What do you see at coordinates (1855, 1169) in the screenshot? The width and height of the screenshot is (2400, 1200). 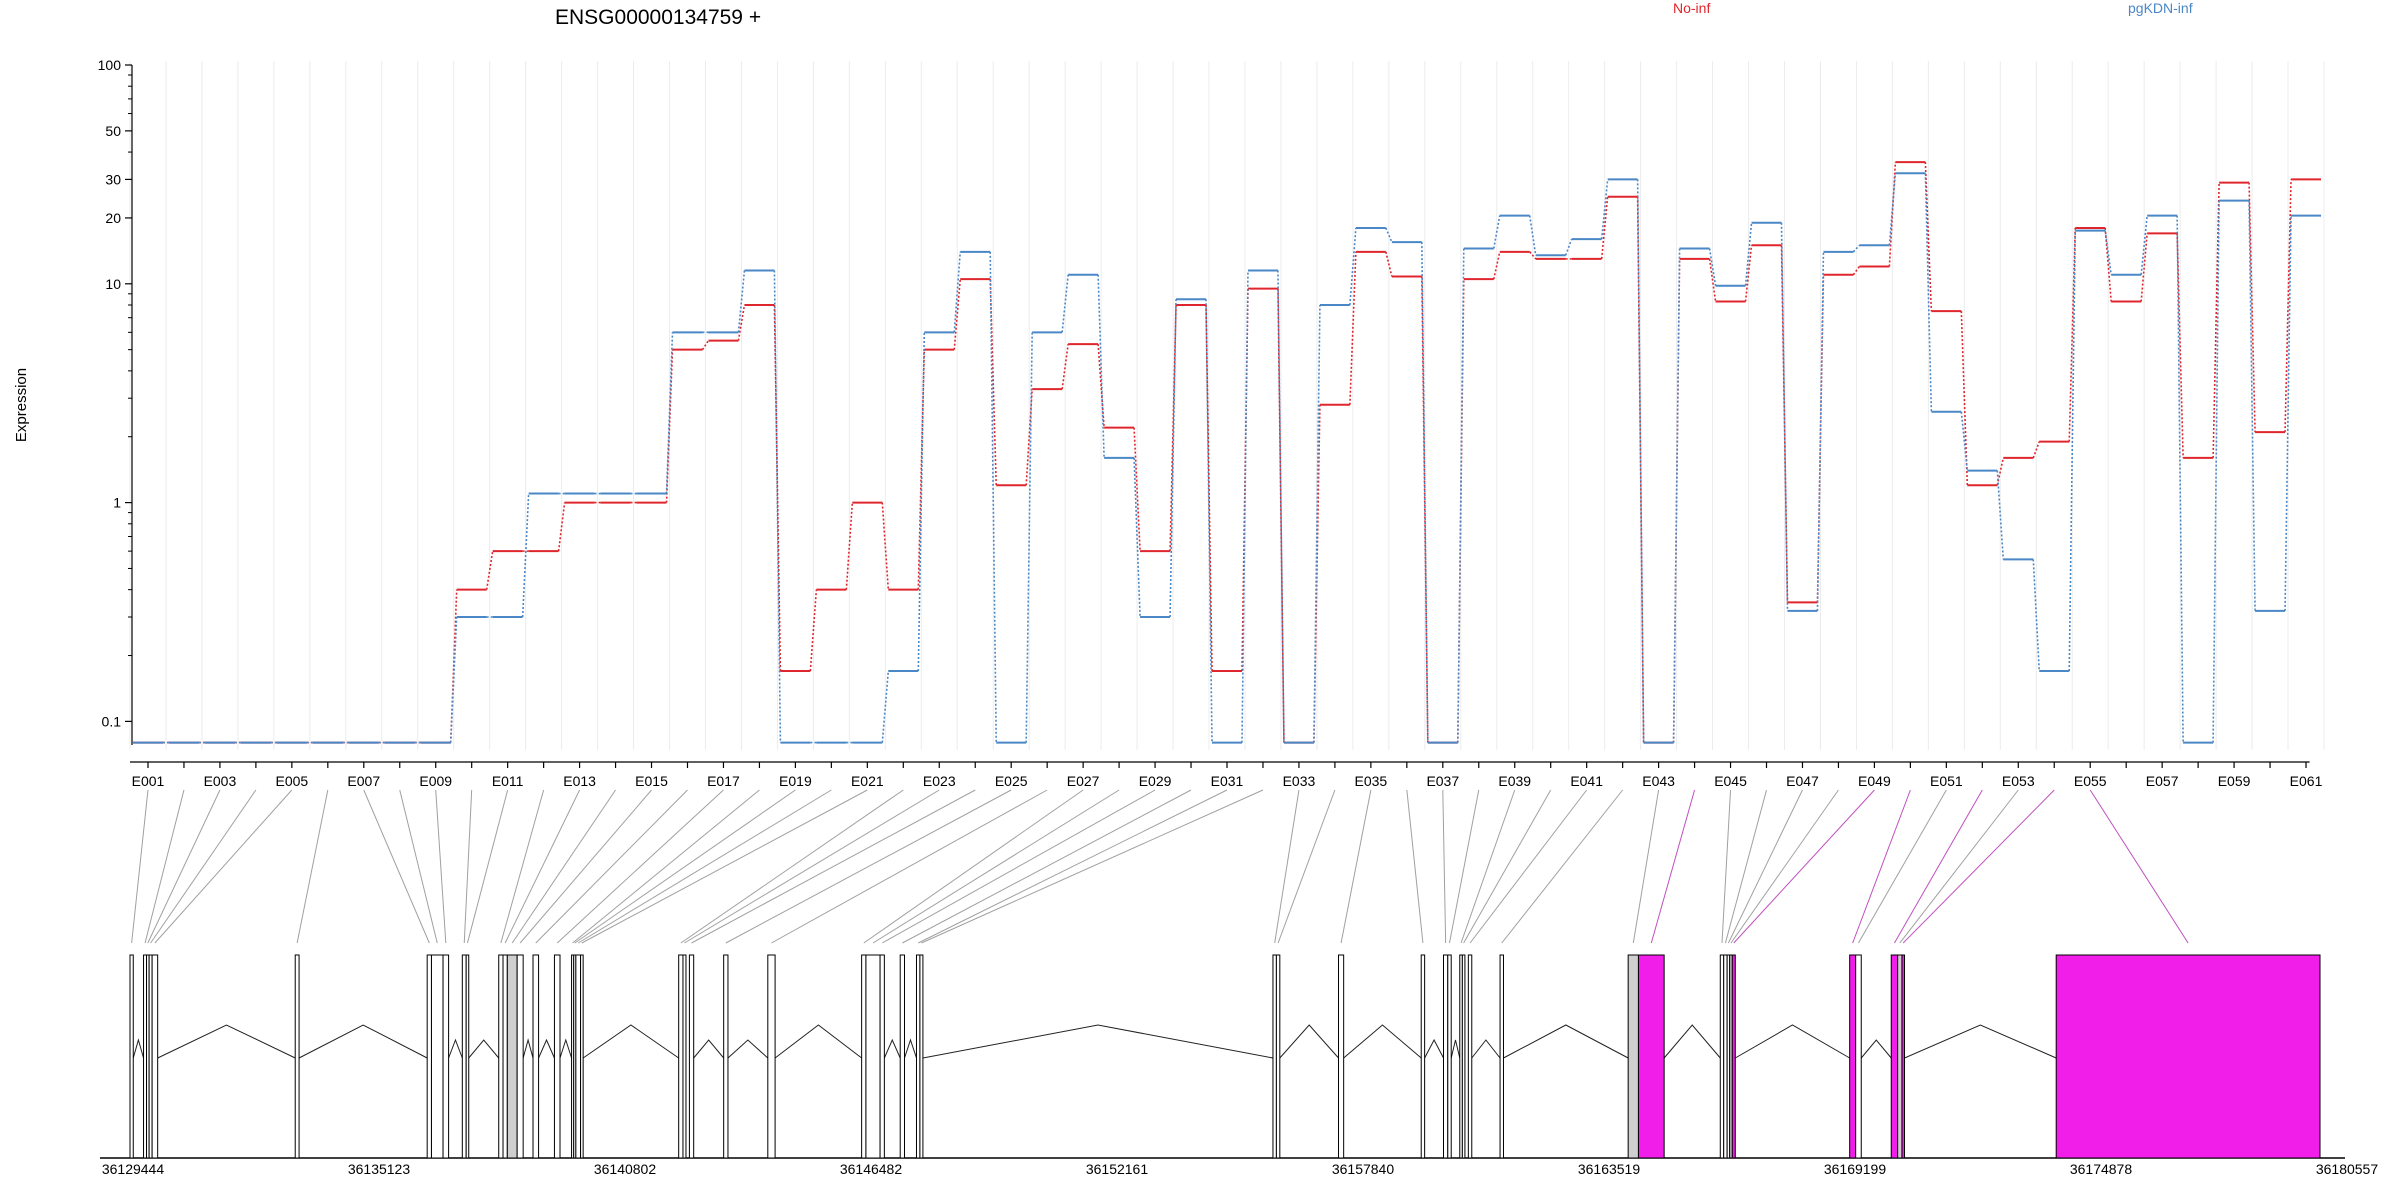 I see `genomic-coordinate-label: 36169199` at bounding box center [1855, 1169].